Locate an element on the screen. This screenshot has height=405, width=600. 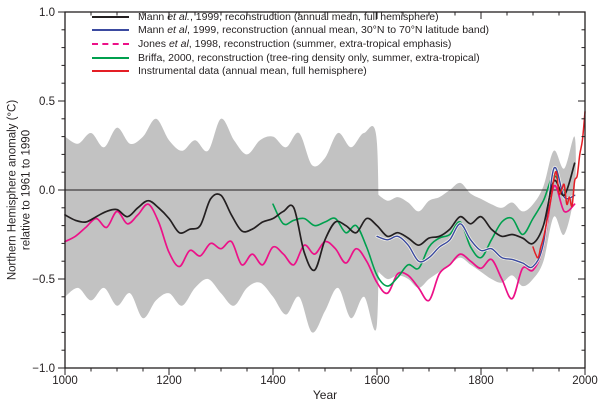
legend-swatch-mann-1999-nh is located at coordinates (110, 16).